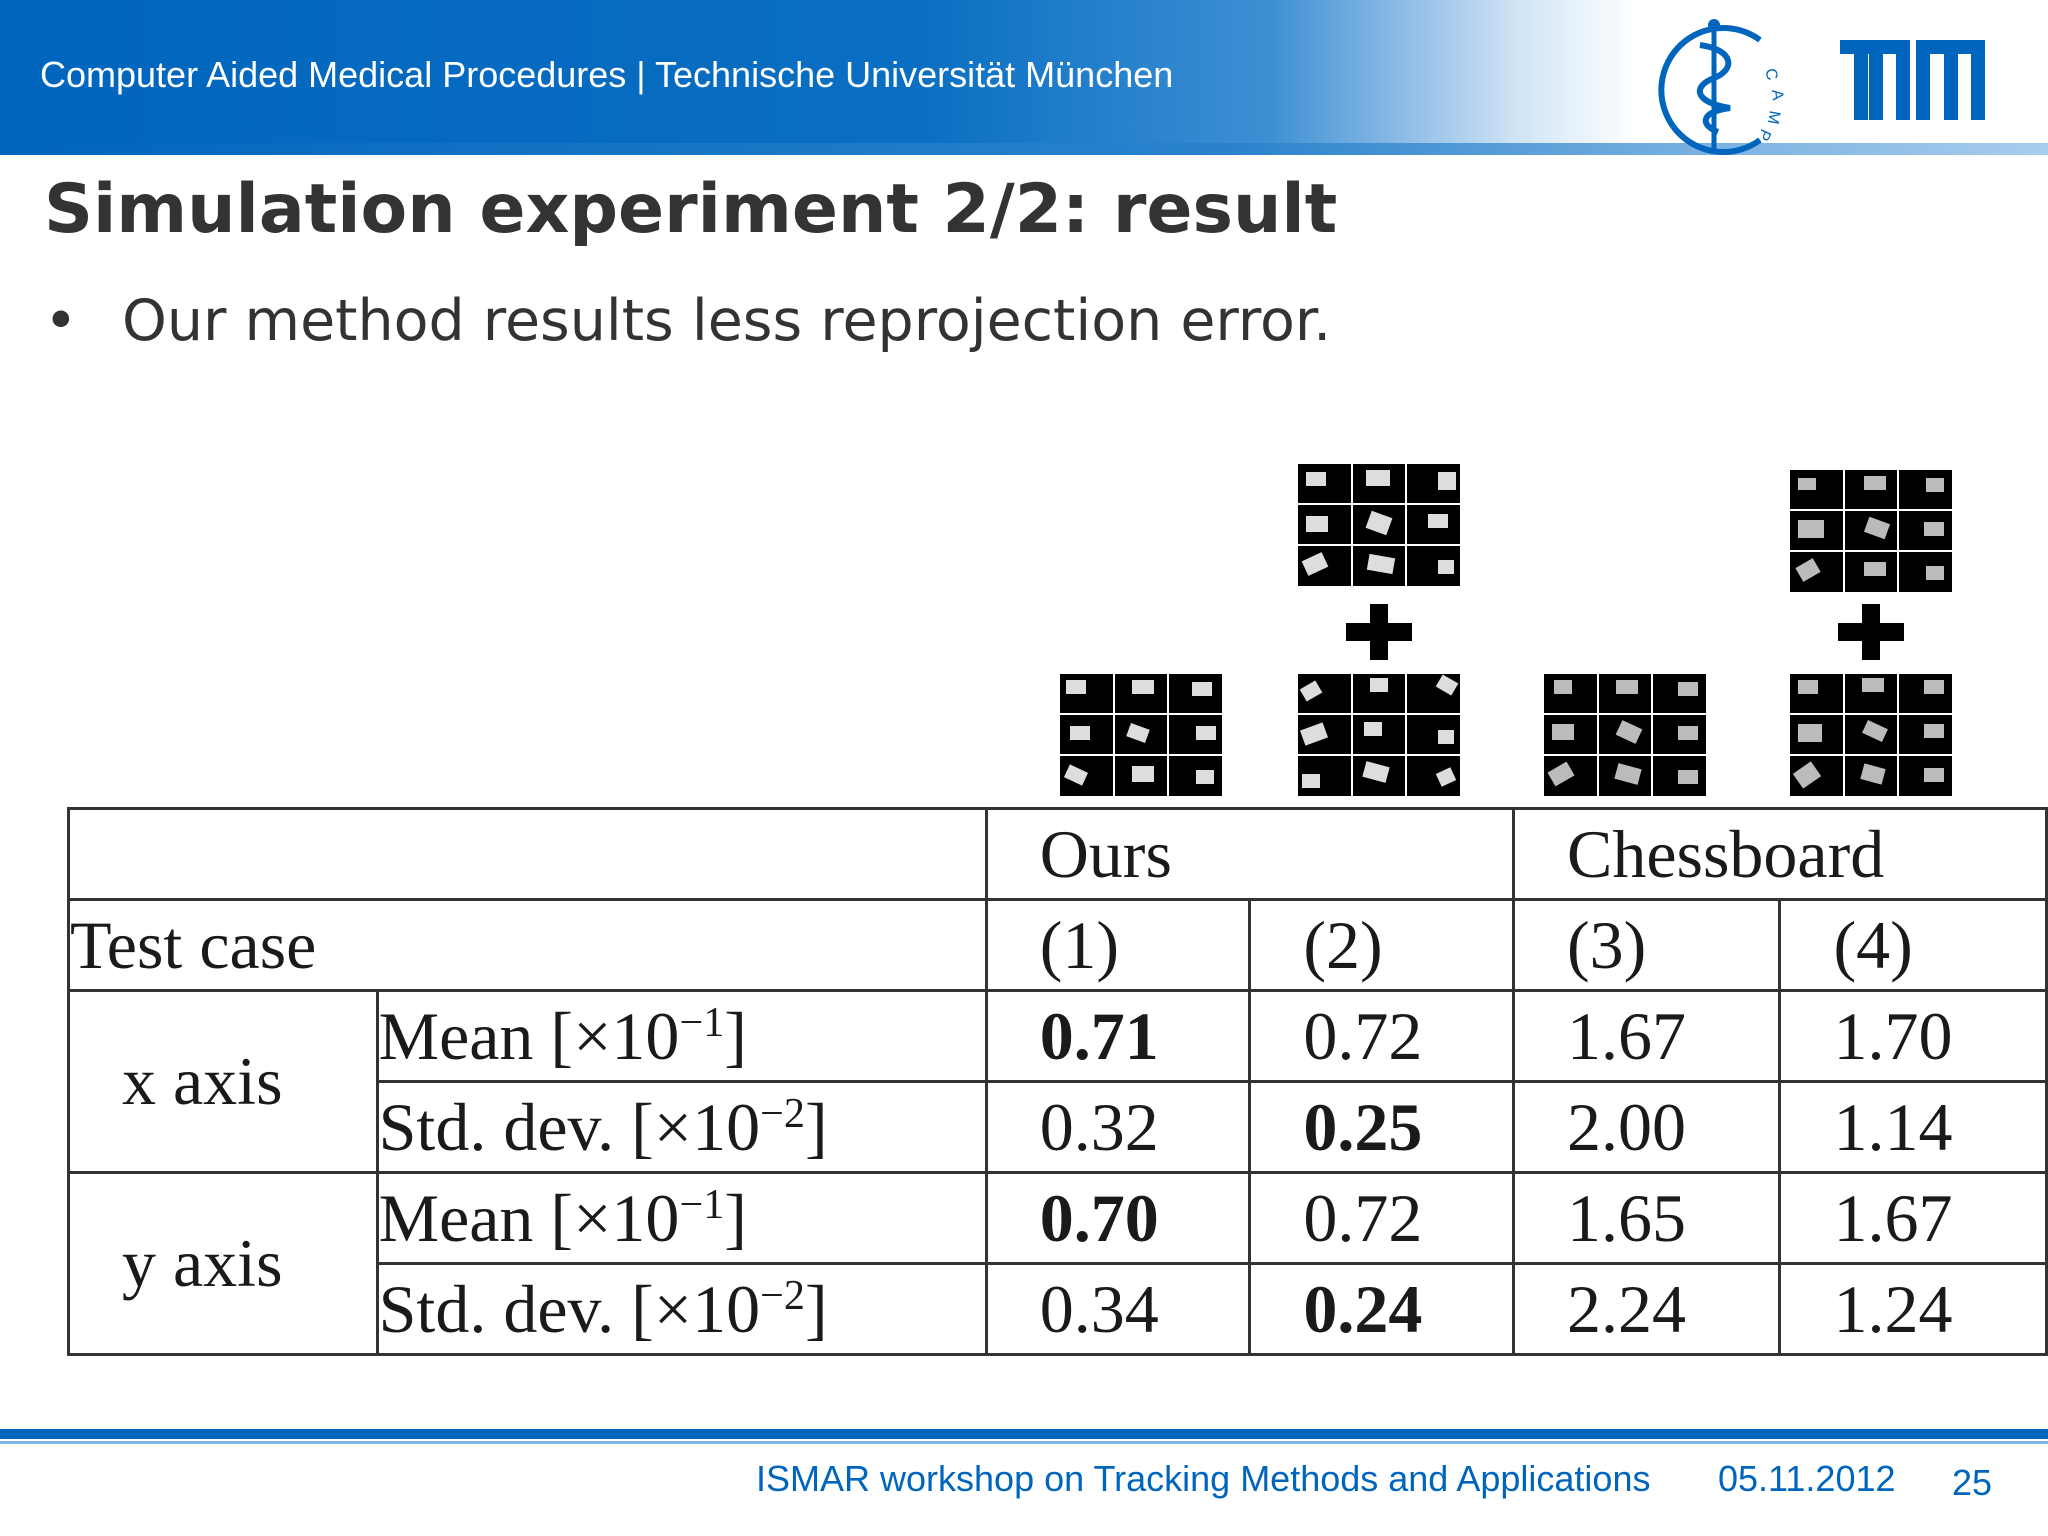  Describe the element at coordinates (1913, 1127) in the screenshot. I see `x-std-value: 1.14` at that location.